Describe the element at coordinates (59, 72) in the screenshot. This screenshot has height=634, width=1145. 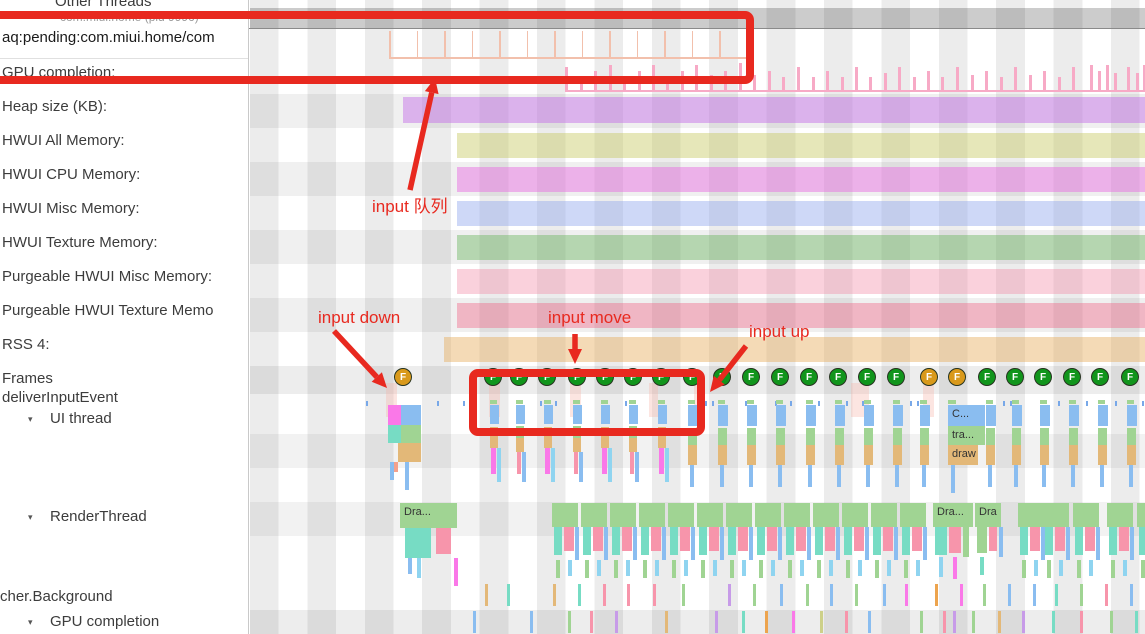
I see `track-label-gpu-completion-counter: GPU completion:` at that location.